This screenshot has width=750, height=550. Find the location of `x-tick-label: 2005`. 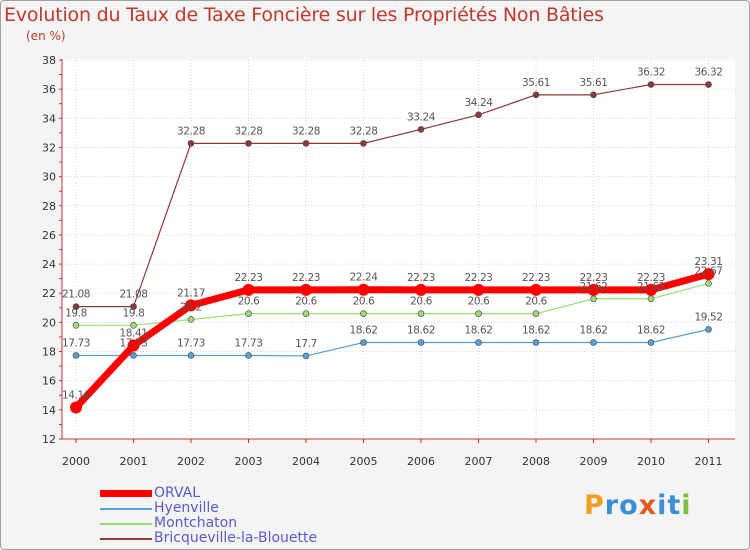

x-tick-label: 2005 is located at coordinates (364, 461).